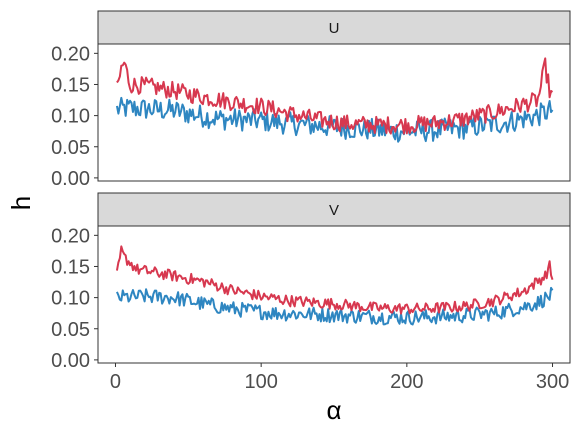 Image resolution: width=580 pixels, height=439 pixels. I want to click on x-tick-label: 200, so click(406, 382).